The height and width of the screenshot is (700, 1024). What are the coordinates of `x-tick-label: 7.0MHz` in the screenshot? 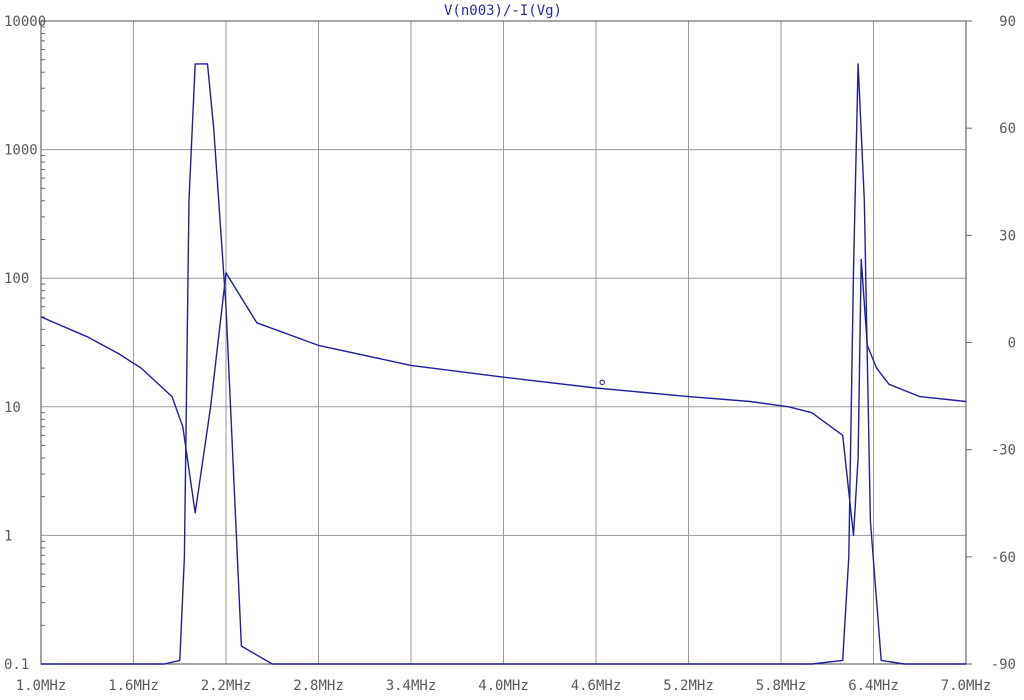 It's located at (966, 686).